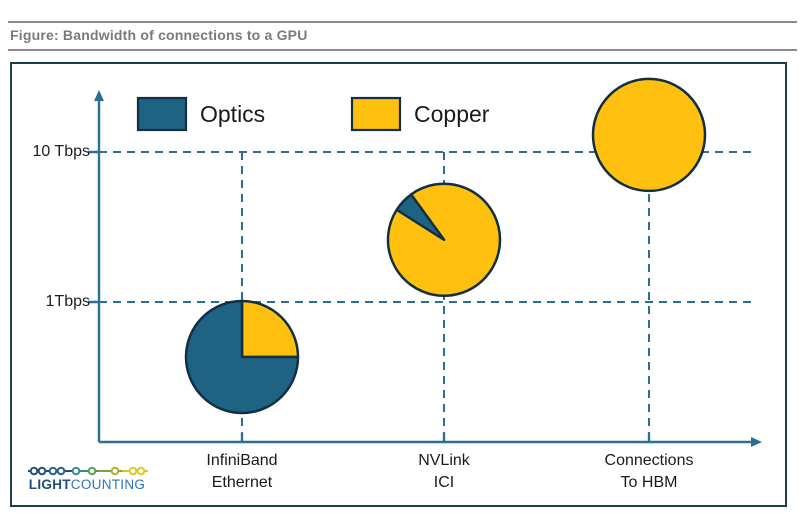  I want to click on lightcounting-logo-text: LIGHTCOUNTING, so click(87, 484).